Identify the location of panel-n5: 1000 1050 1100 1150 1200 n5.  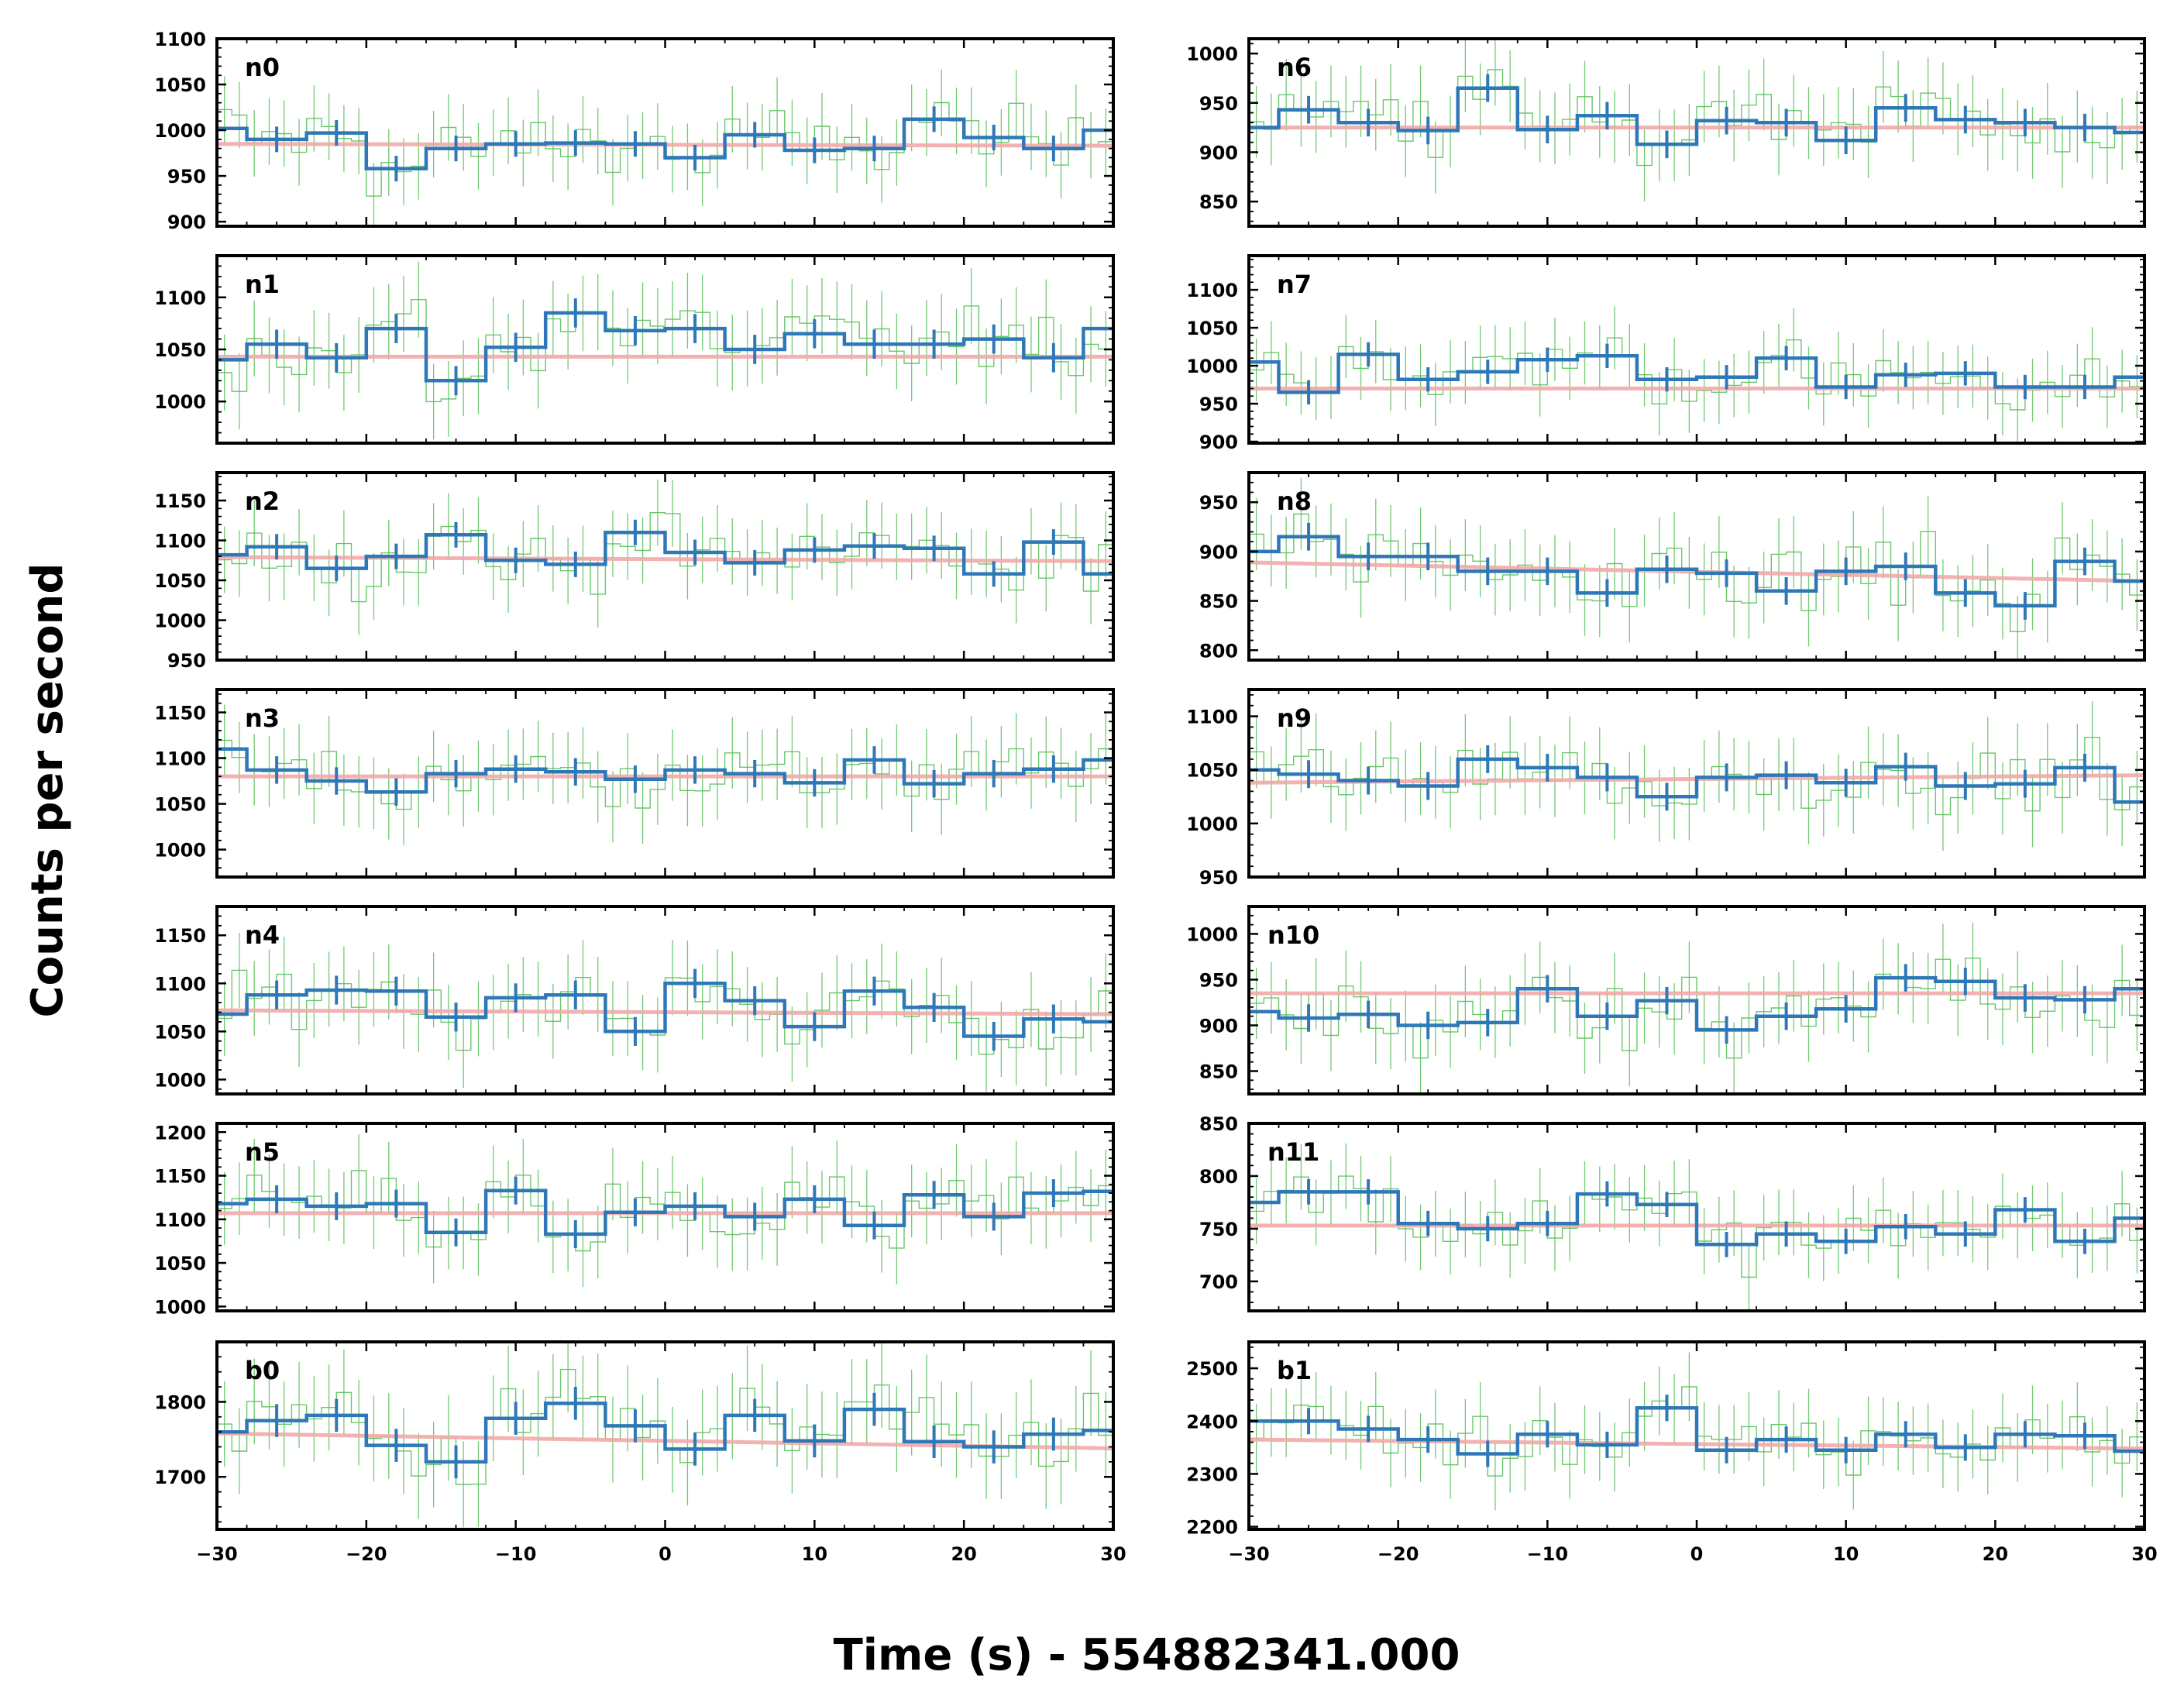
(634, 1220).